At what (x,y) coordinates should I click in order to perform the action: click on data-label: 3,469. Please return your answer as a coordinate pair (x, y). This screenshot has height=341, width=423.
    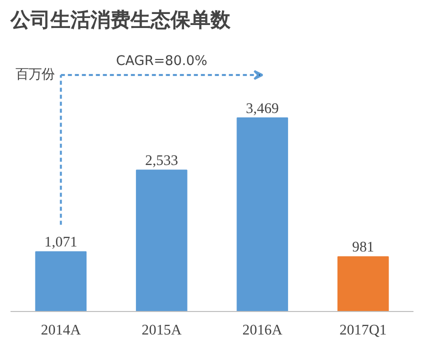
    Looking at the image, I should click on (262, 108).